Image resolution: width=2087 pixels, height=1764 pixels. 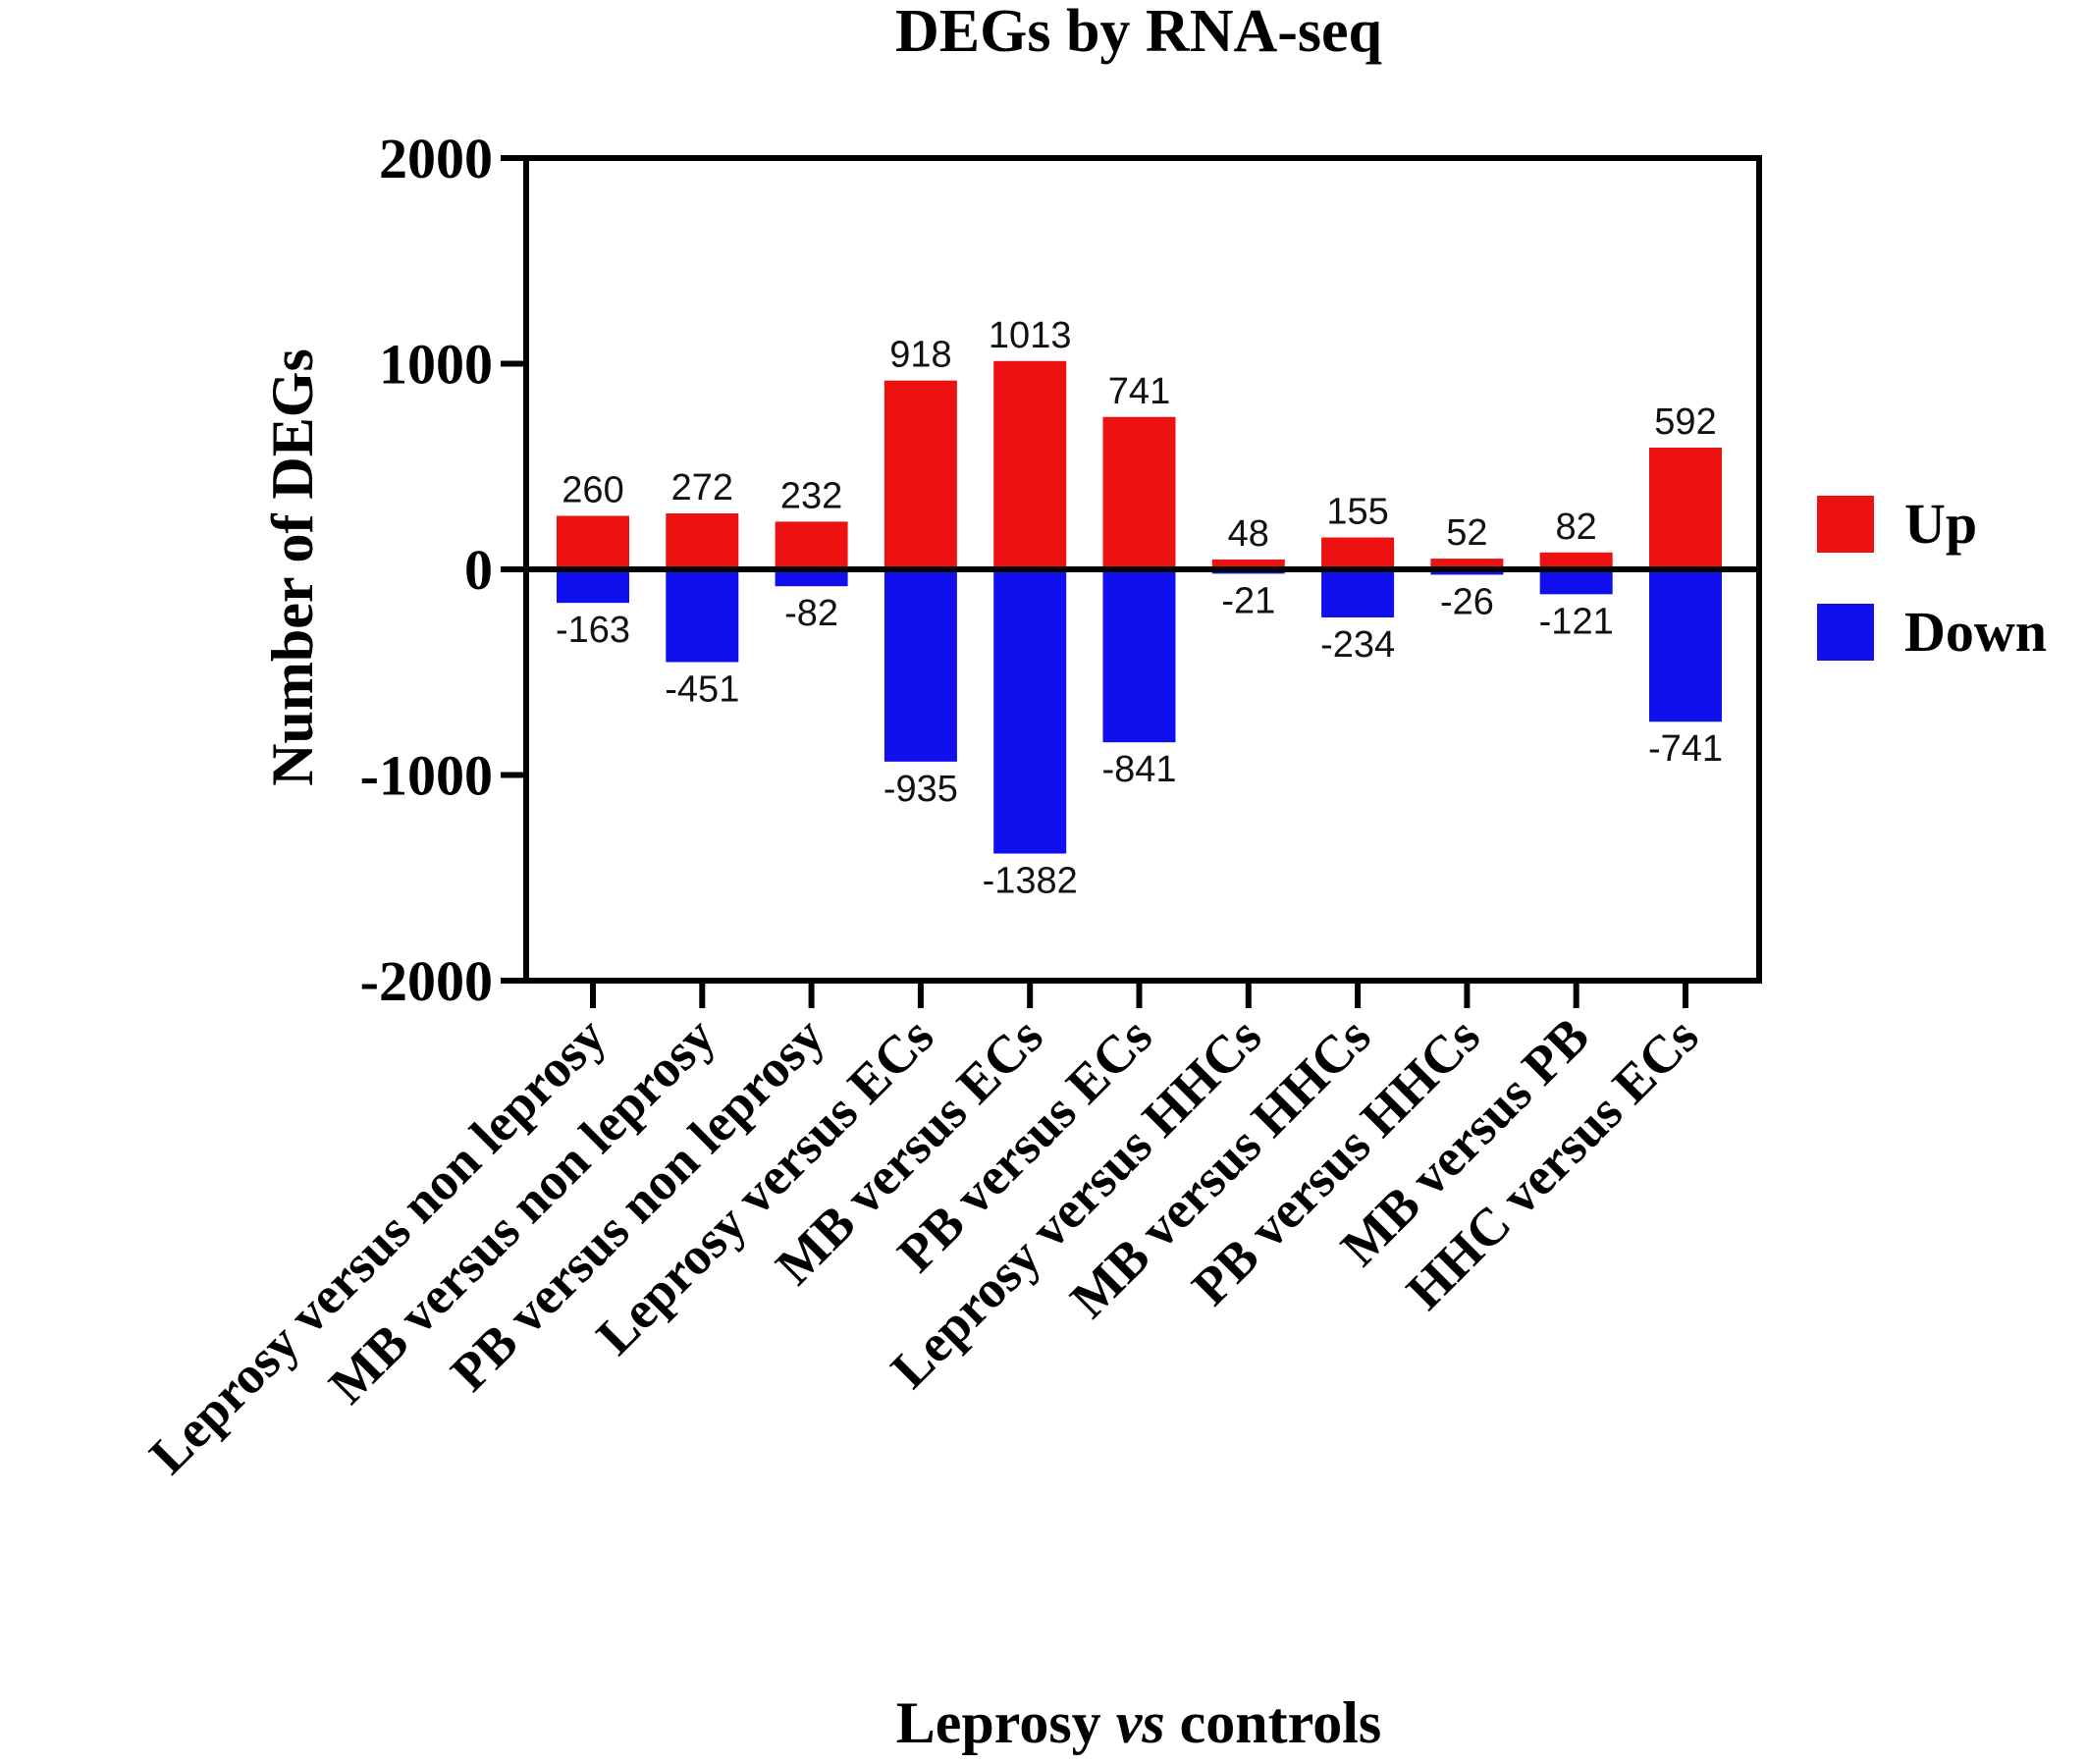 I want to click on down-value-label: -451, so click(x=702, y=689).